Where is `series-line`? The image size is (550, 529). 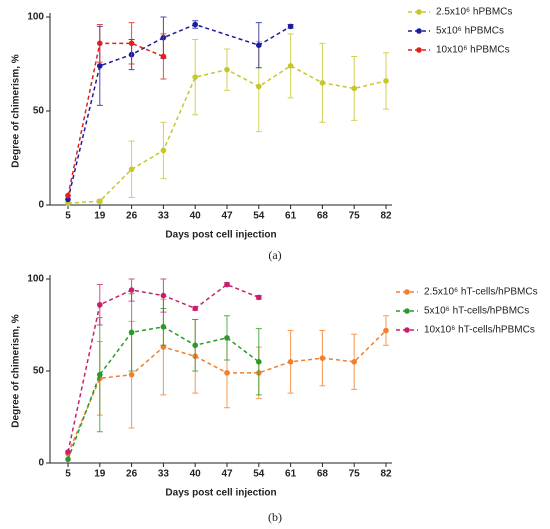
series-line is located at coordinates (115, 119).